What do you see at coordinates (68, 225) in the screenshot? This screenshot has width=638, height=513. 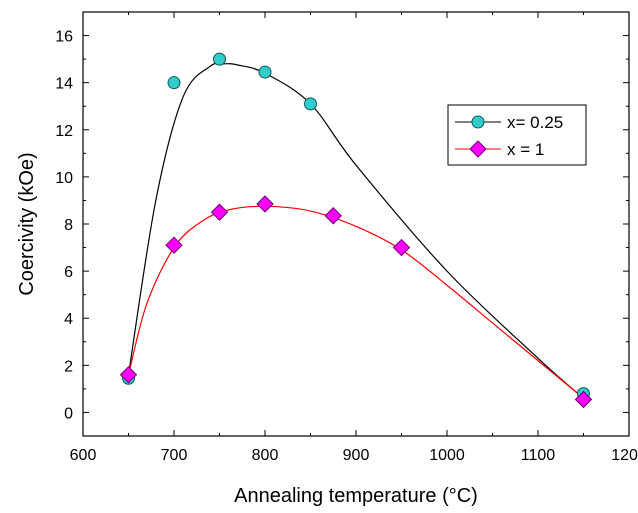 I see `y-tick-label: 8` at bounding box center [68, 225].